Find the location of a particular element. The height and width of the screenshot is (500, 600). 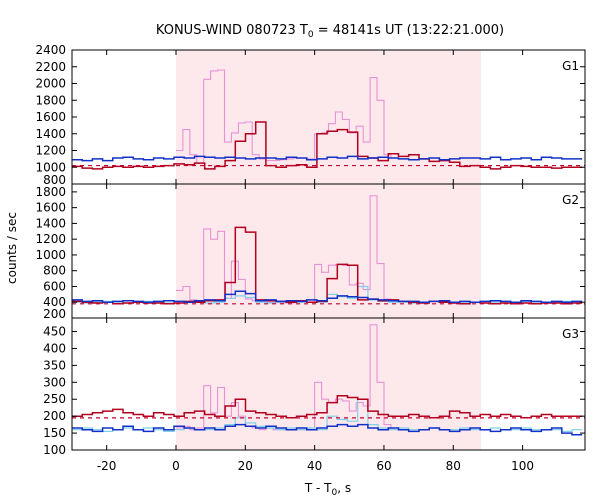

x-axis-label-main: T - T is located at coordinates (318, 488).